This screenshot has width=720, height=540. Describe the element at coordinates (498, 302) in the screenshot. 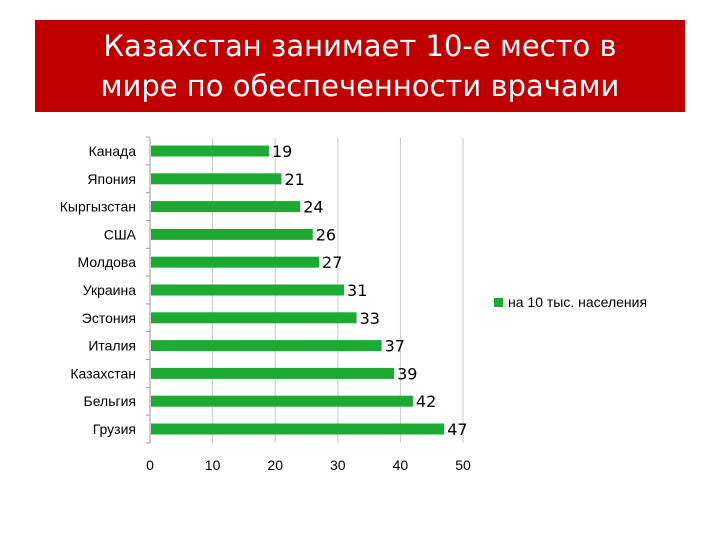

I see `legend-swatch` at that location.